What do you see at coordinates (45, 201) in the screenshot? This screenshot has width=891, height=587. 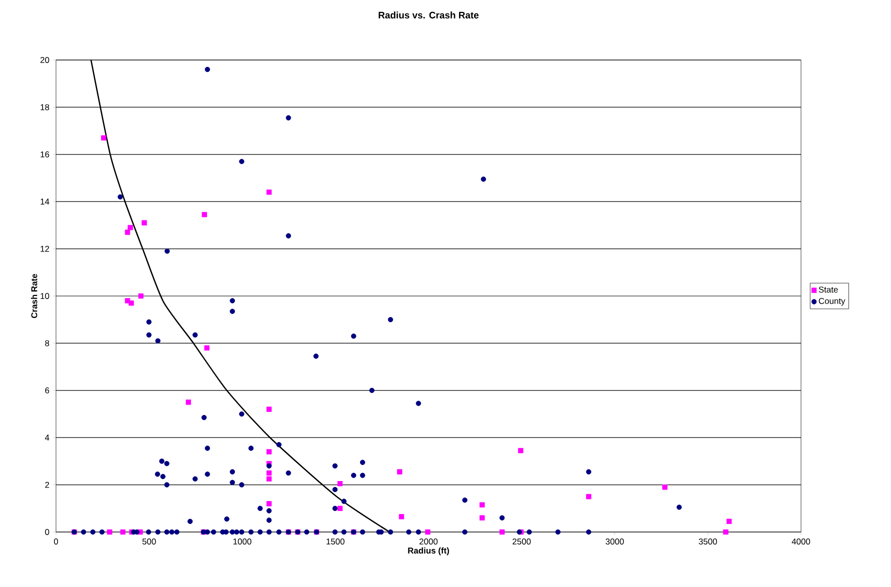 I see `y-tick-label: 14` at bounding box center [45, 201].